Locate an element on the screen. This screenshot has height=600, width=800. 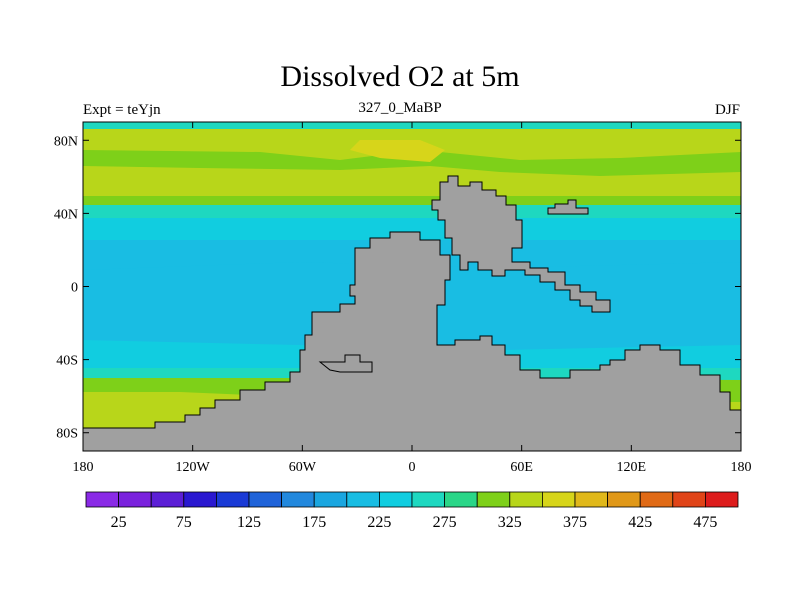
lon-tick-label: 60E is located at coordinates (521, 467).